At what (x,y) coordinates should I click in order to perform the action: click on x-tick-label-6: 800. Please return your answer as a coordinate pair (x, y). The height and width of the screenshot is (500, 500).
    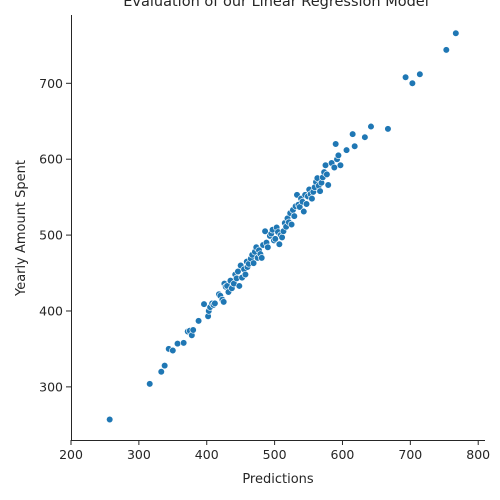
    Looking at the image, I should click on (478, 454).